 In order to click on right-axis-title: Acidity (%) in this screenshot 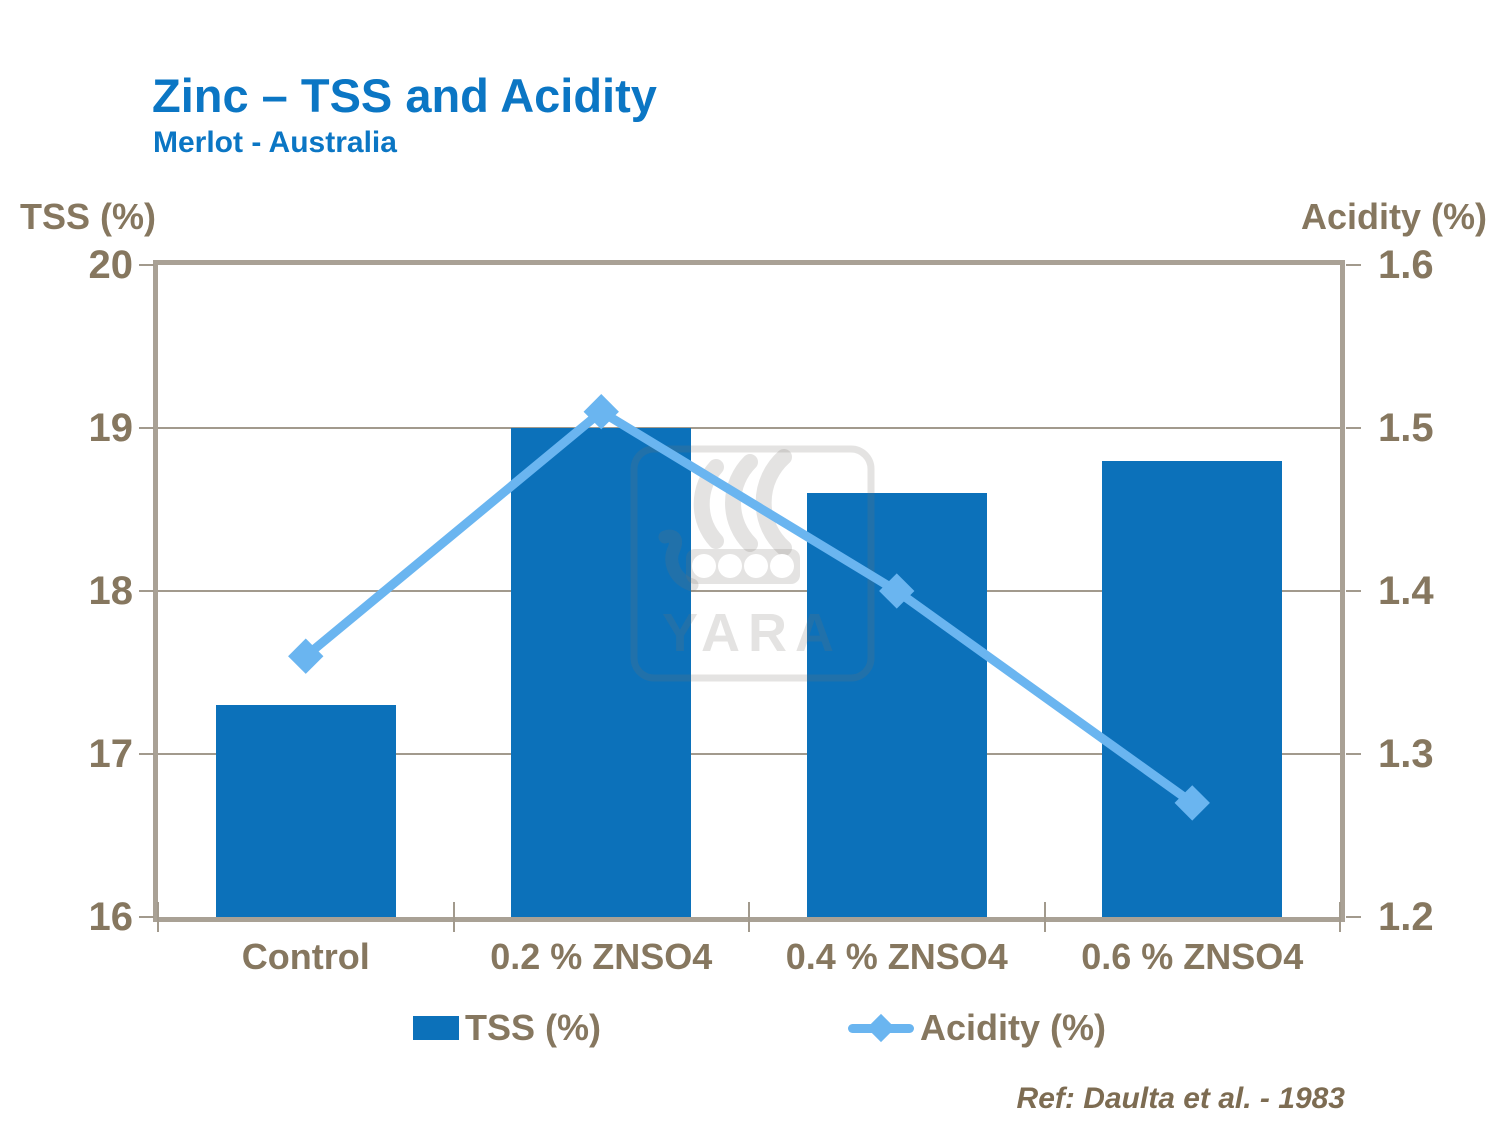, I will do `click(1393, 216)`.